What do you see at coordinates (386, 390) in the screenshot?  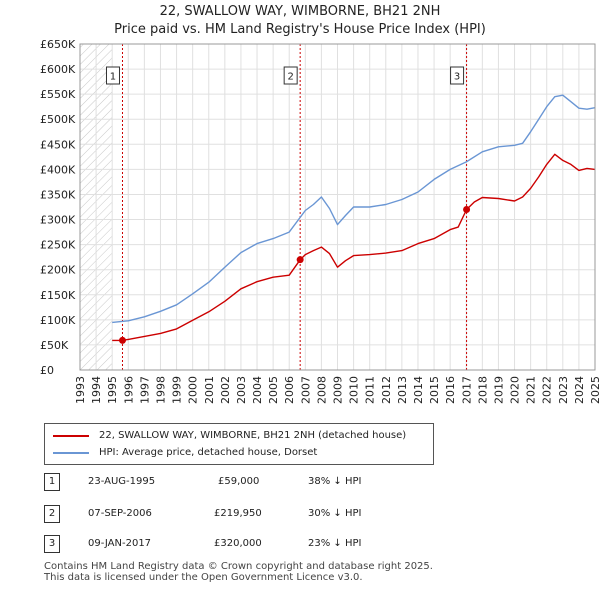 I see `x-tick-label: 2012` at bounding box center [386, 390].